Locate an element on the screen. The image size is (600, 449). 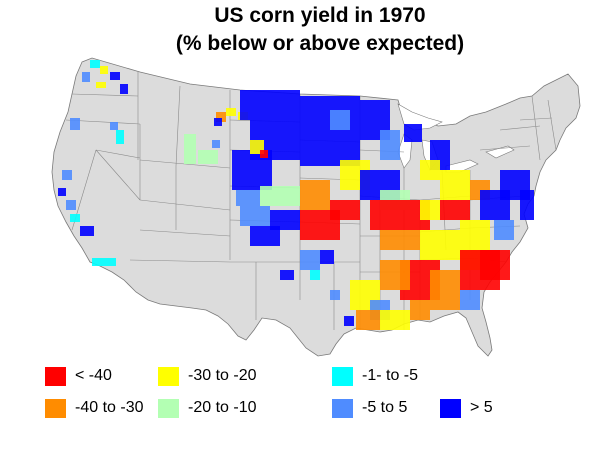
legend-label: -40 to -30 is located at coordinates (109, 407).